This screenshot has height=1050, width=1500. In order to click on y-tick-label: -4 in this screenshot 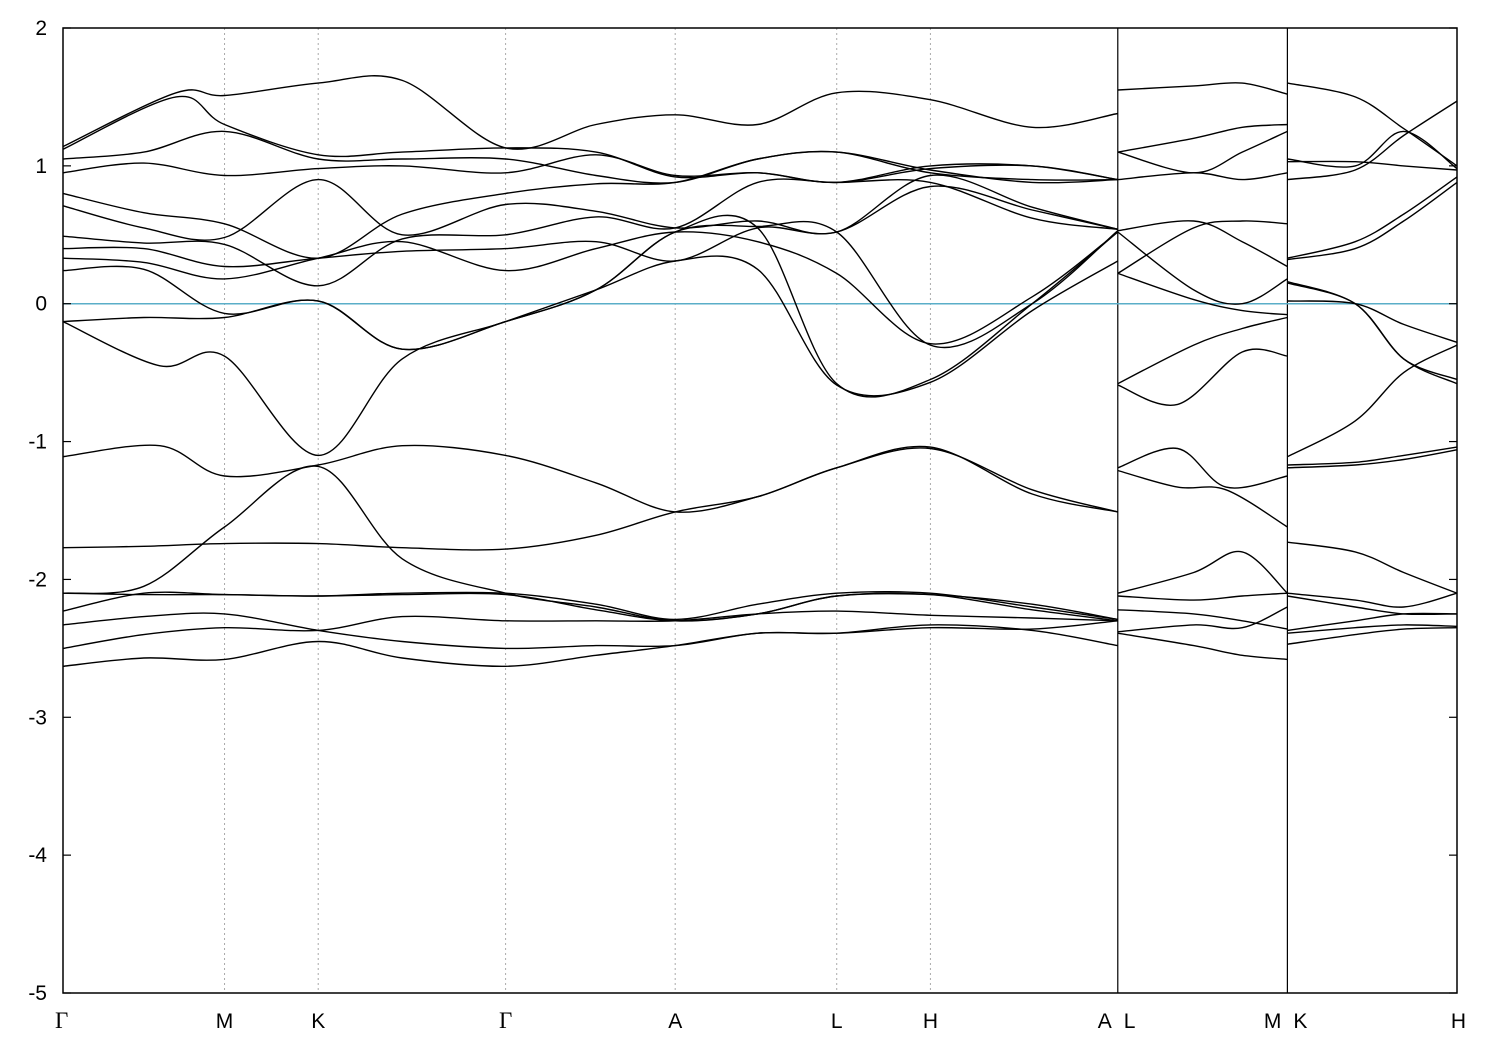, I will do `click(37, 855)`.